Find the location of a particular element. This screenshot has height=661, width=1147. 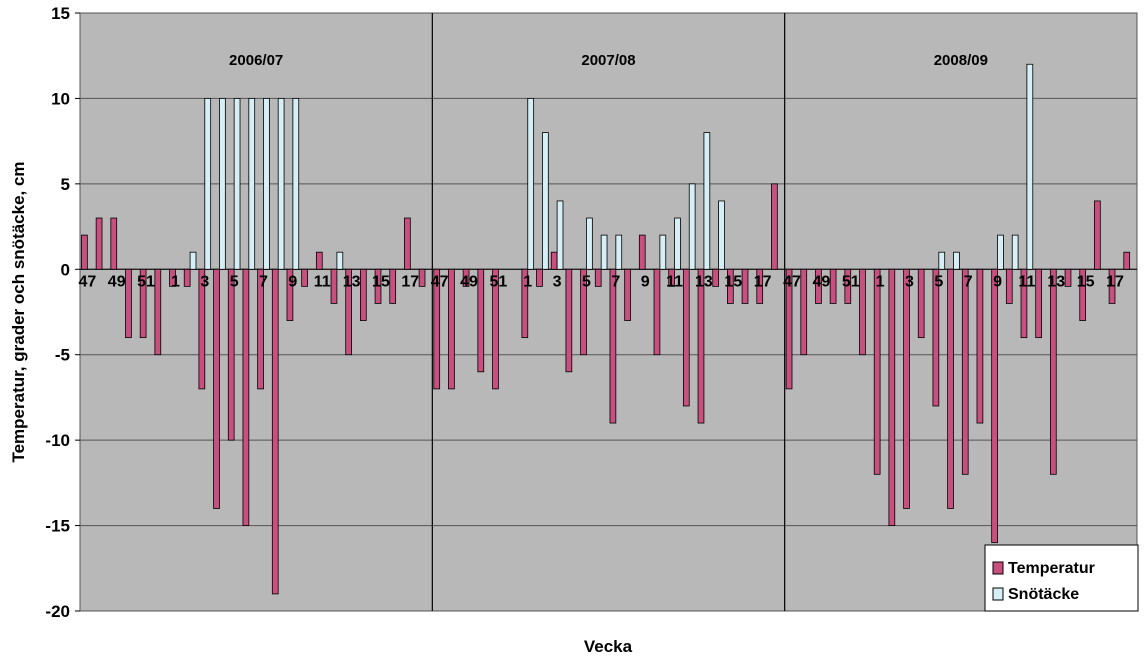

season-label-1: 2007/08 is located at coordinates (608, 60).